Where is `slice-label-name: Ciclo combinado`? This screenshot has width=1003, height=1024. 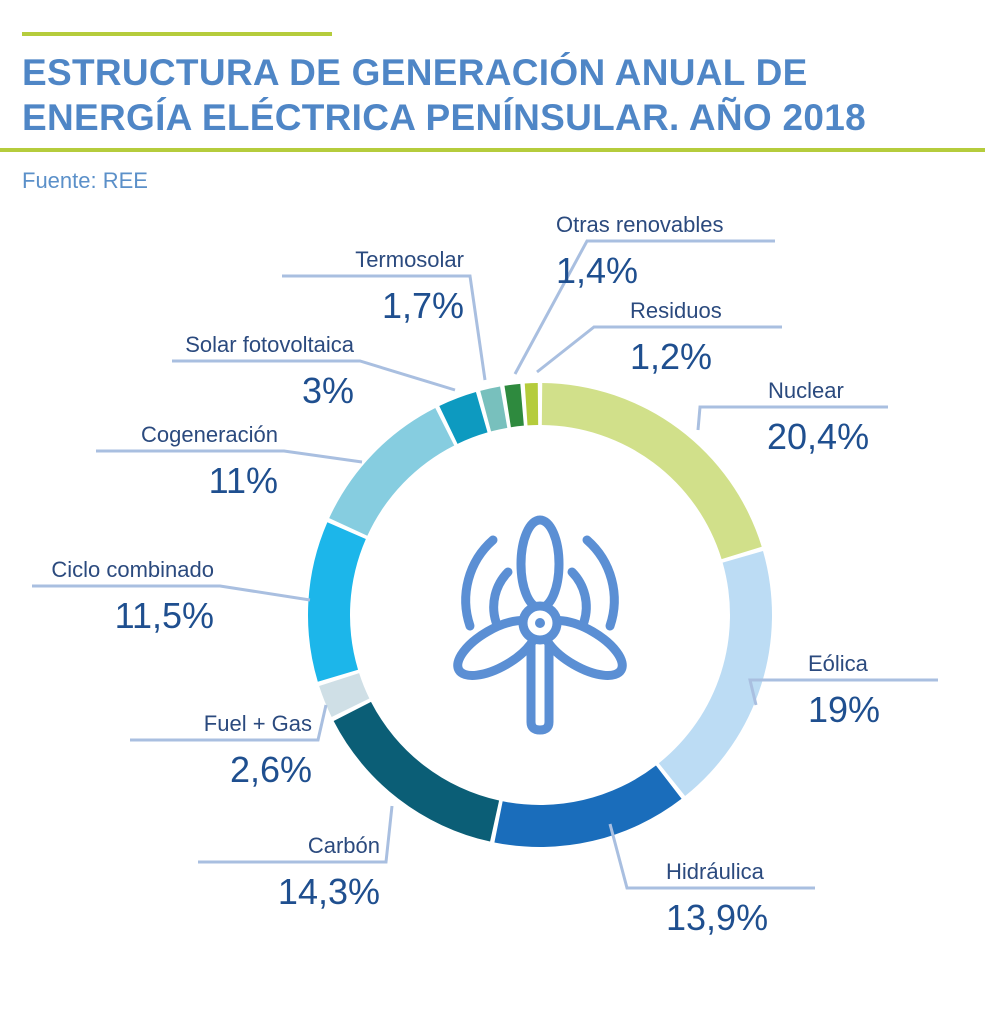
slice-label-name: Ciclo combinado is located at coordinates (132, 569).